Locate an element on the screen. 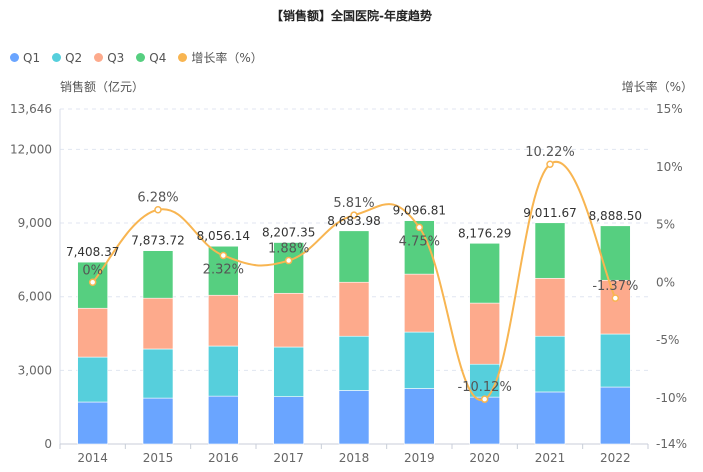 This screenshot has width=703, height=472. x-tick-label: 2015 is located at coordinates (158, 458).